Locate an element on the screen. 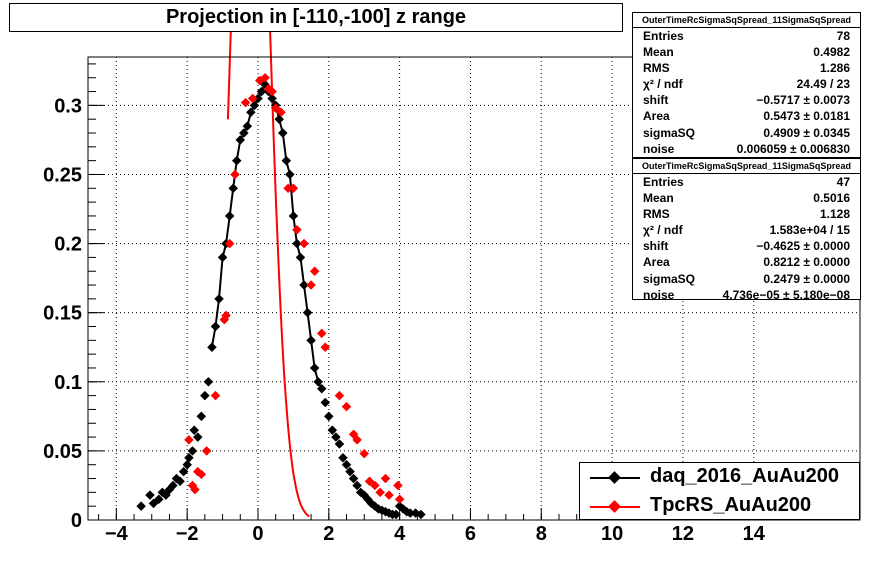 The image size is (878, 578). stats-value: 0.006059 ± 0.006830 is located at coordinates (793, 148).